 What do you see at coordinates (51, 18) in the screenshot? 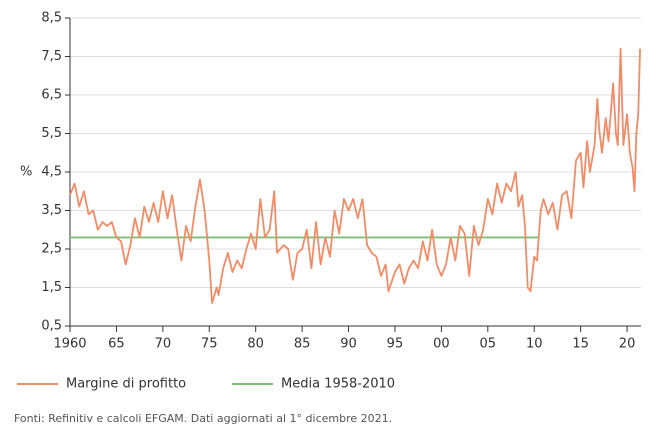
I see `y-tick-label: 8,5` at bounding box center [51, 18].